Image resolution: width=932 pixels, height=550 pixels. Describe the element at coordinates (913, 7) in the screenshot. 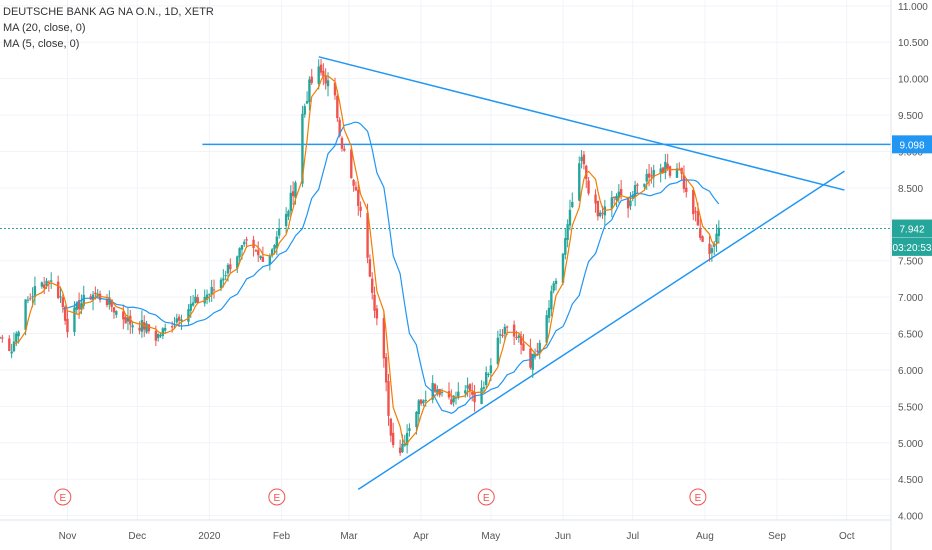

I see `price-tick-label: 11.000` at that location.